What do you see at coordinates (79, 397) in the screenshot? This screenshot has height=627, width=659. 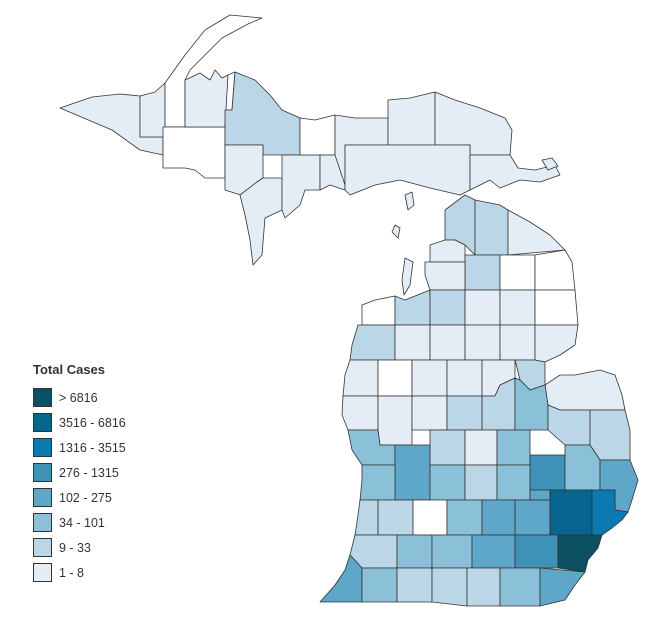 I see `legend-item: > 6816` at bounding box center [79, 397].